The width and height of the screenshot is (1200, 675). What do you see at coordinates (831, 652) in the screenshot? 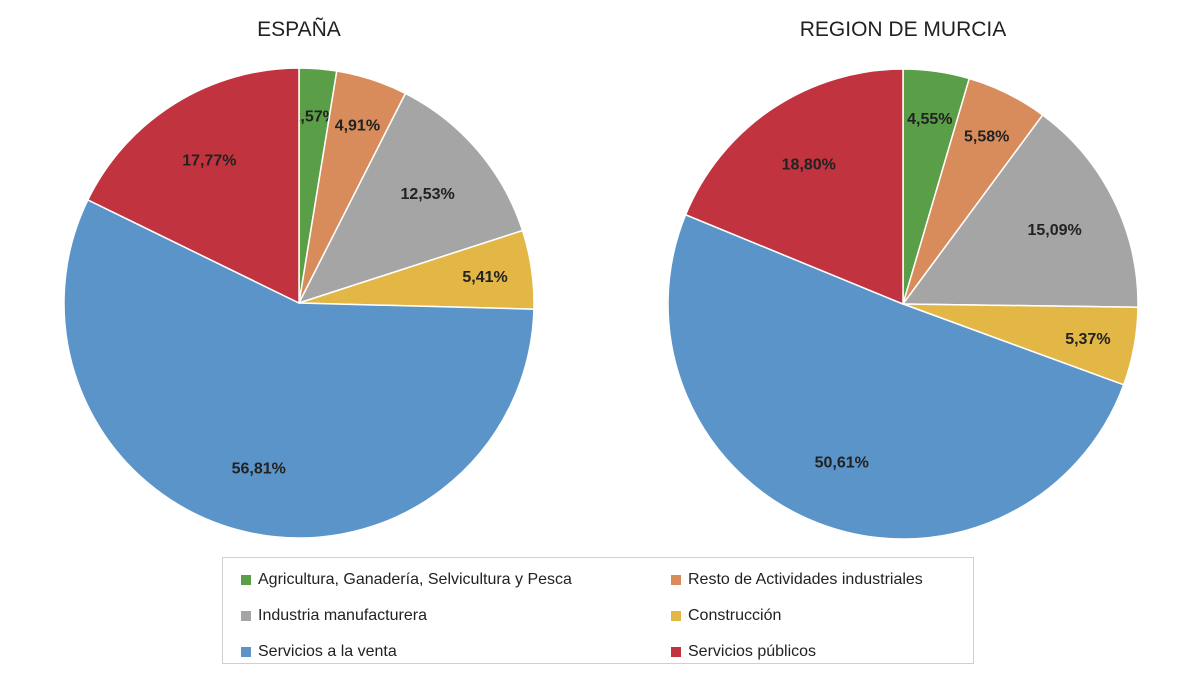
I see `legend-item: Servicios públicos` at bounding box center [831, 652].